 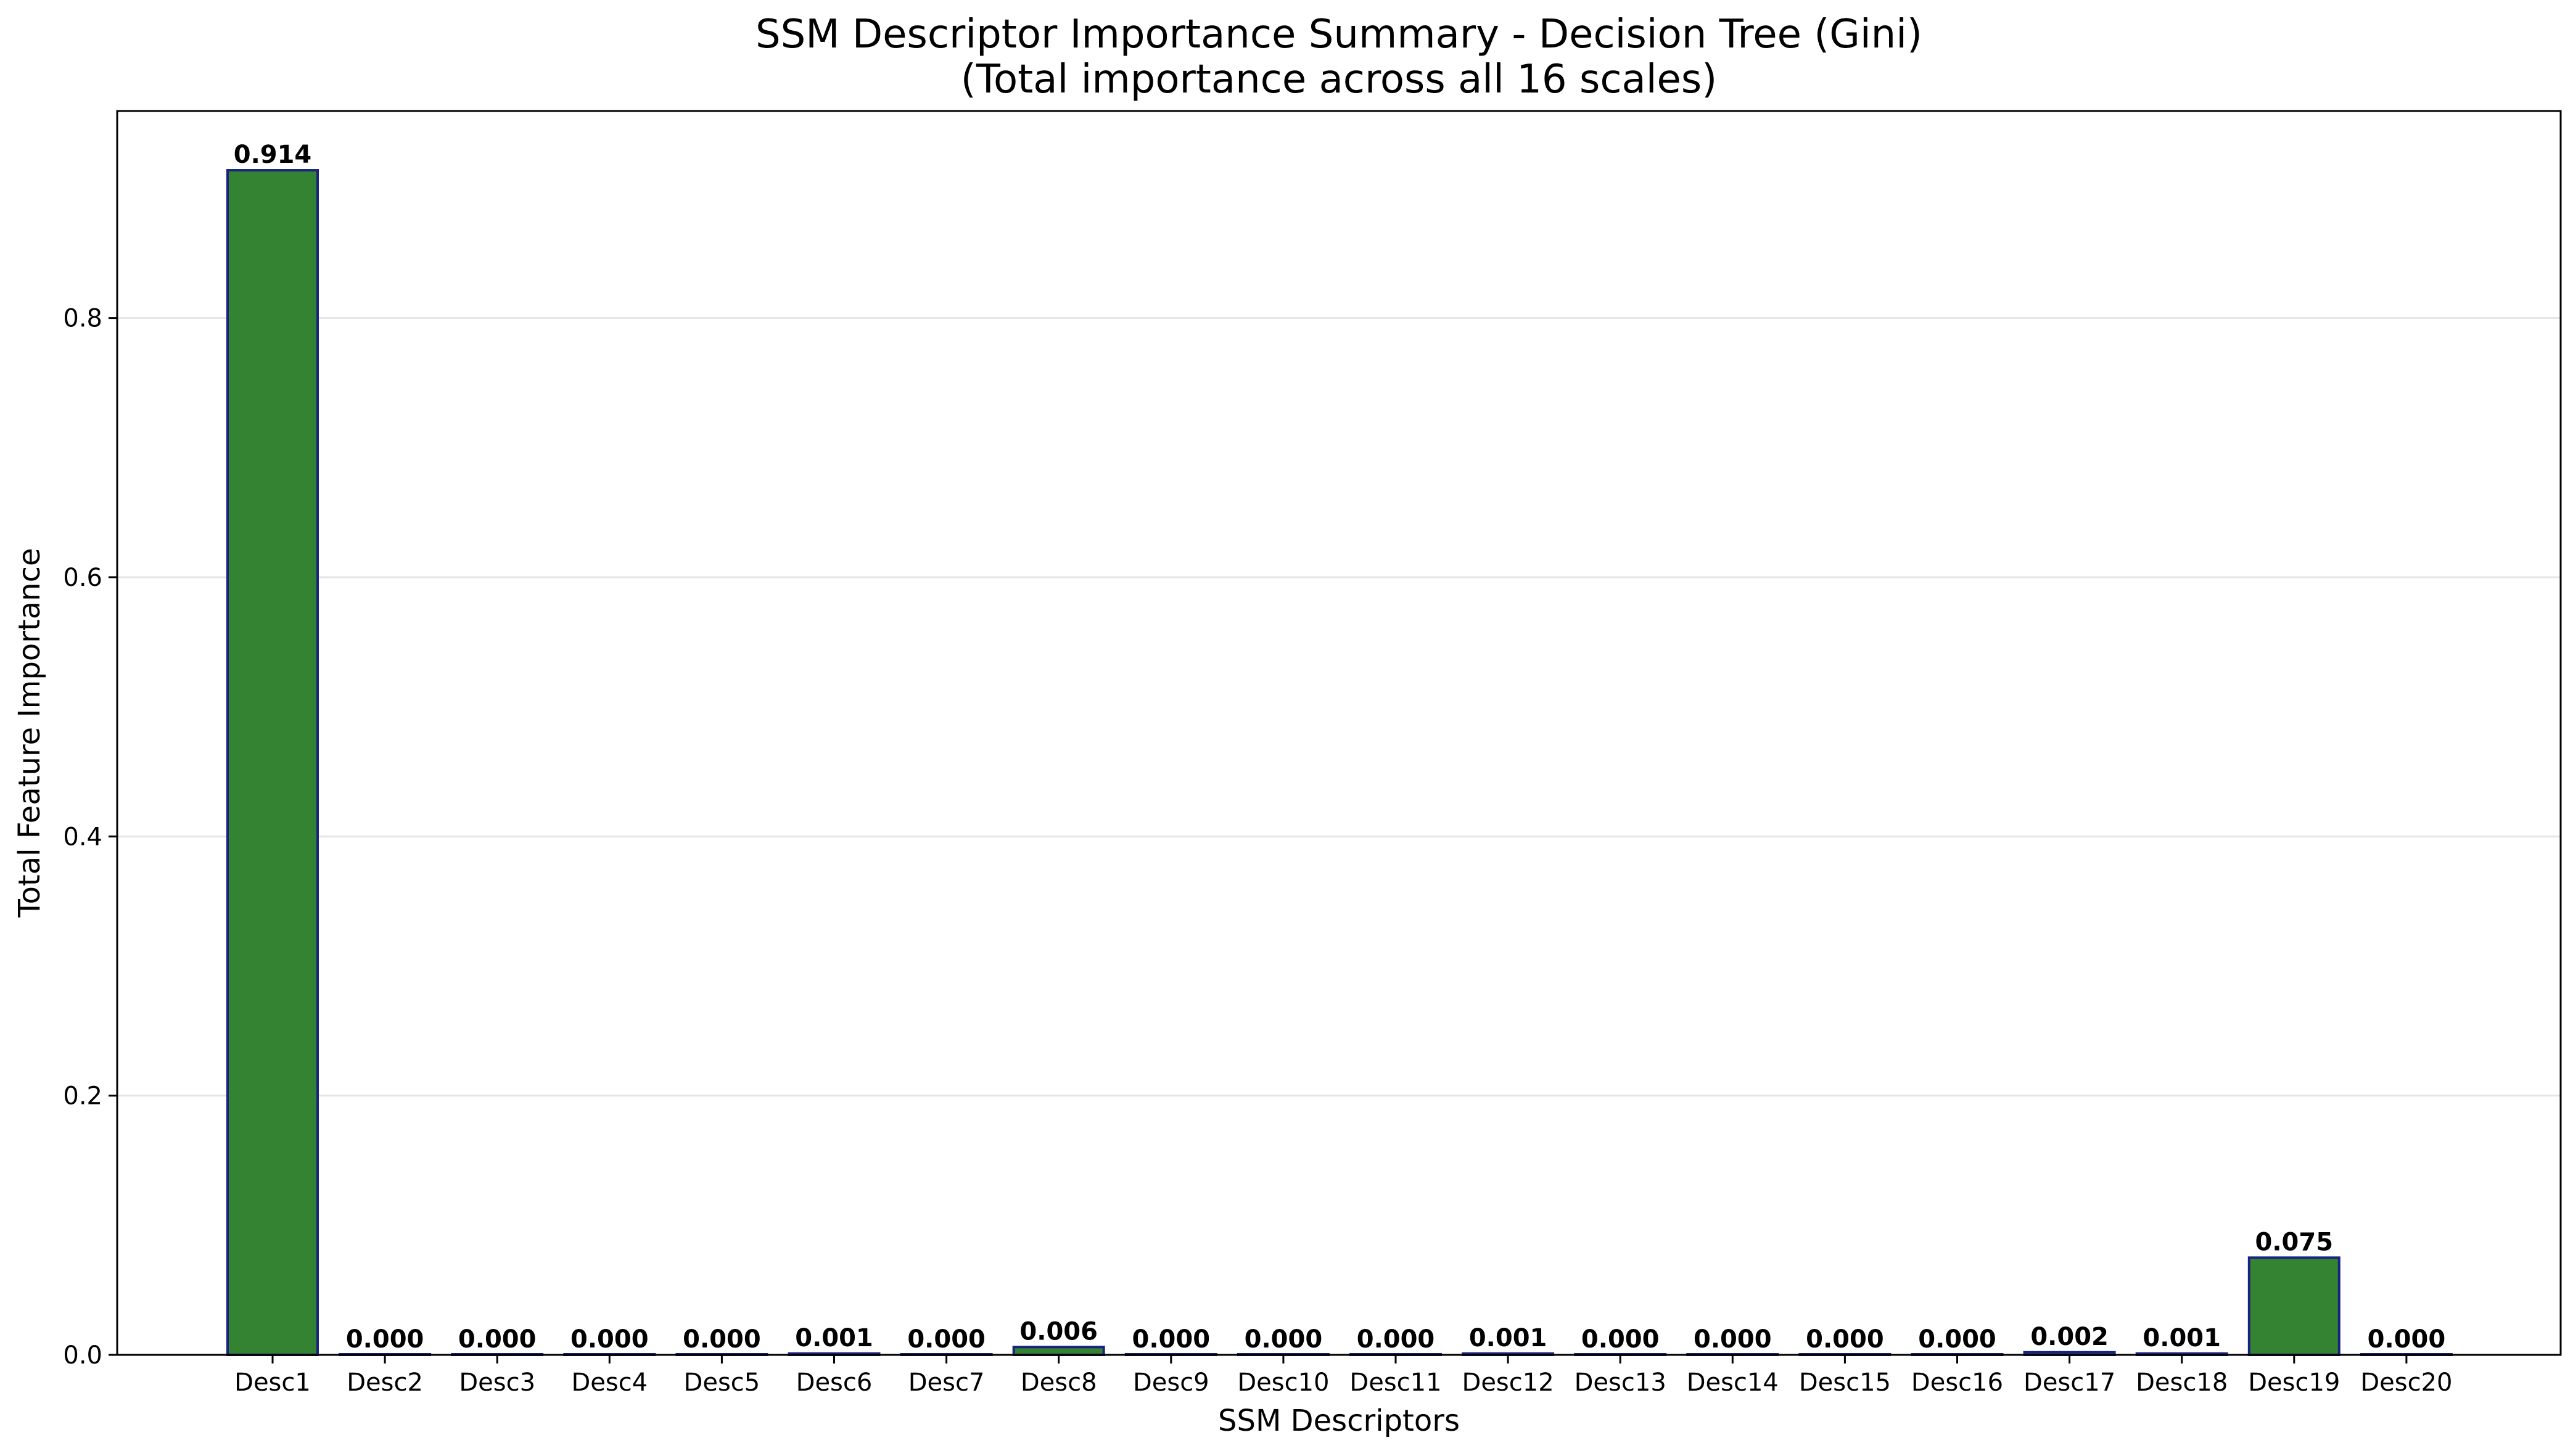 What do you see at coordinates (1395, 1382) in the screenshot?
I see `x-tick-label: Desc11` at bounding box center [1395, 1382].